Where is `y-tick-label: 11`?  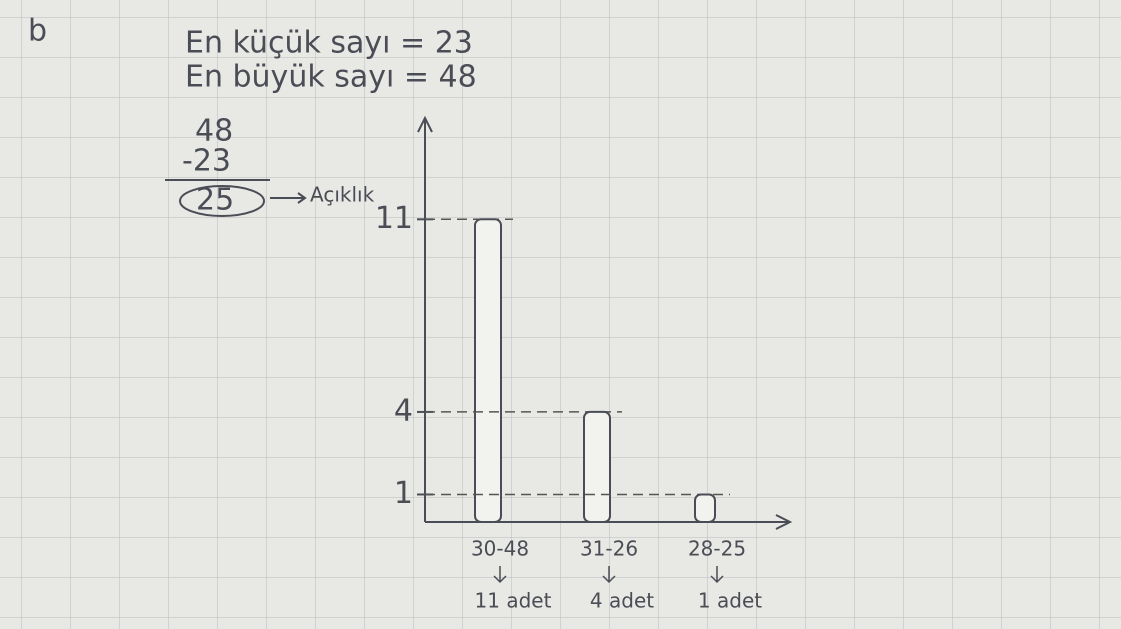
y-tick-label: 11 is located at coordinates (394, 218).